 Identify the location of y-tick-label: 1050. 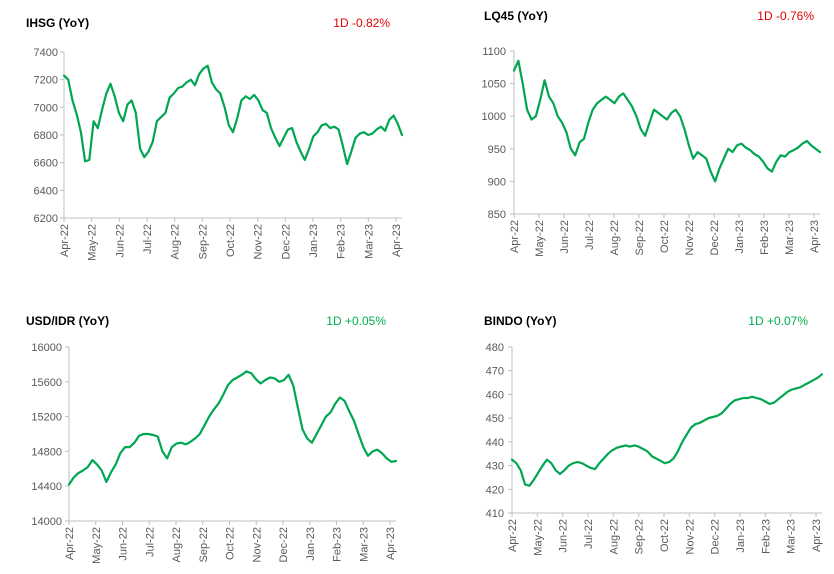
(494, 85).